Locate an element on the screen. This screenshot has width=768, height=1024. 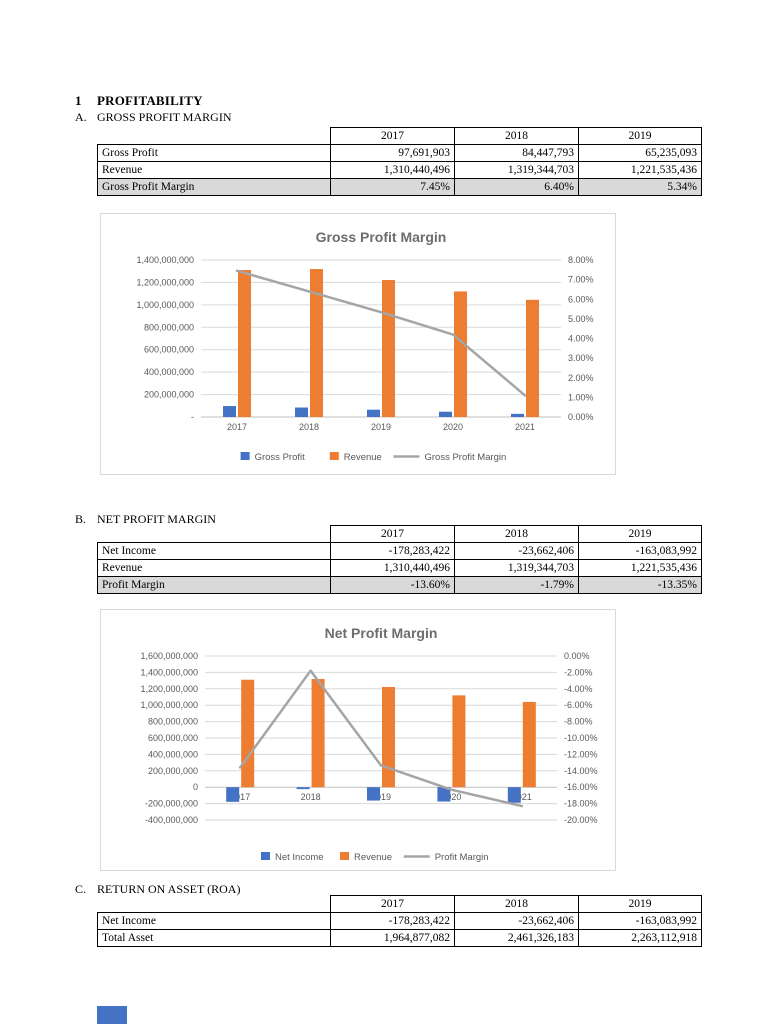
right-axis-tick-label: -12.00% is located at coordinates (581, 754).